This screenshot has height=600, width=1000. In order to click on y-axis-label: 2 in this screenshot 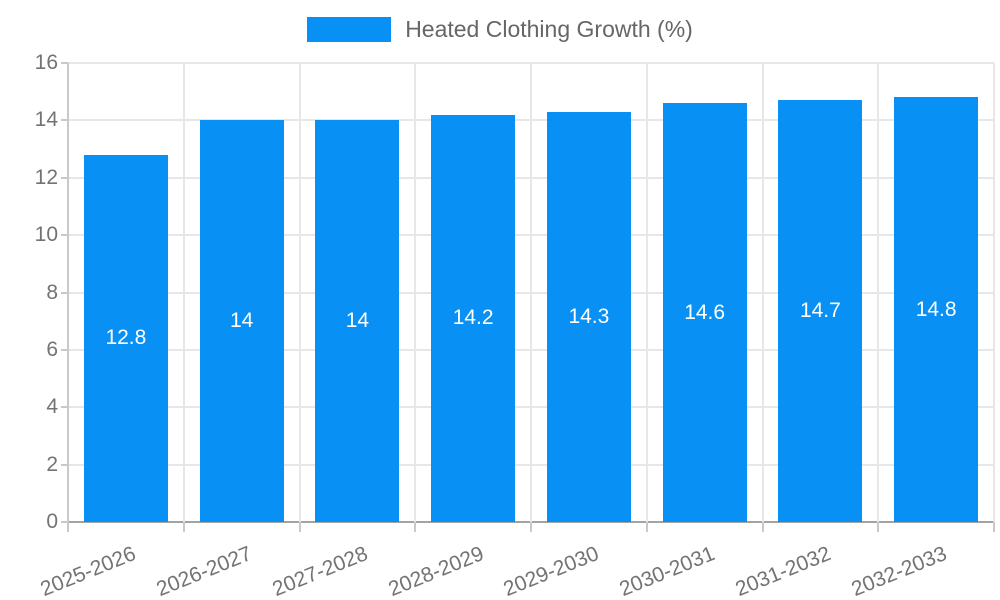, I will do `click(52, 464)`.